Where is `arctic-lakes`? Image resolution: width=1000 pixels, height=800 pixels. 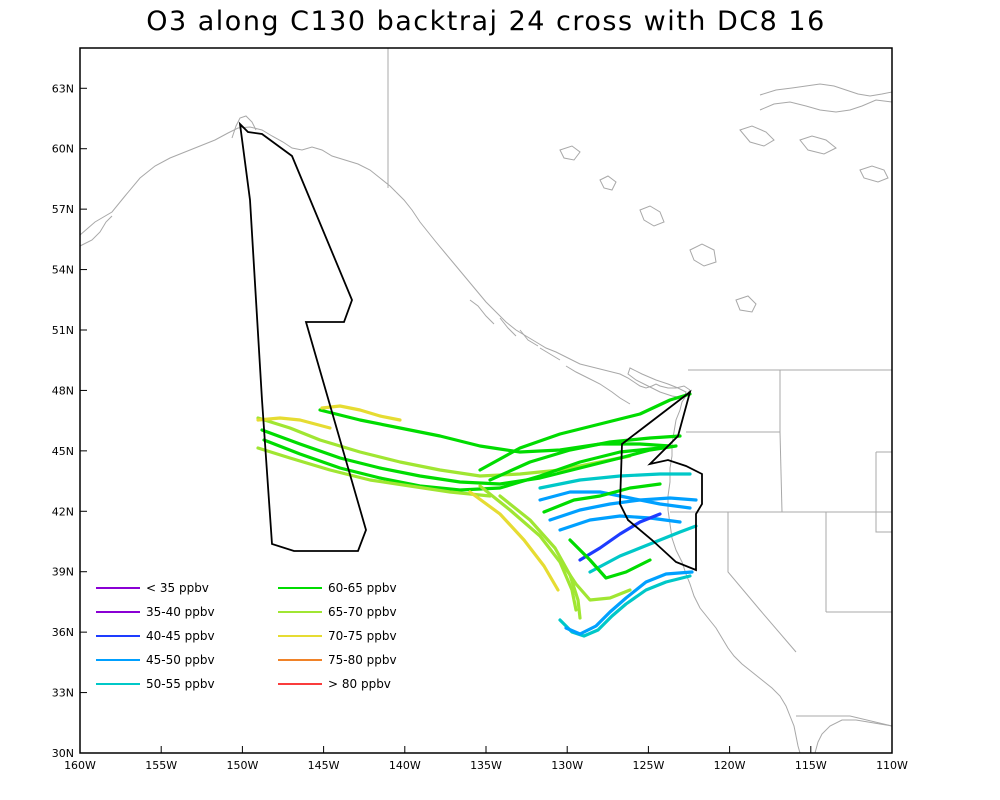 arctic-lakes is located at coordinates (814, 154).